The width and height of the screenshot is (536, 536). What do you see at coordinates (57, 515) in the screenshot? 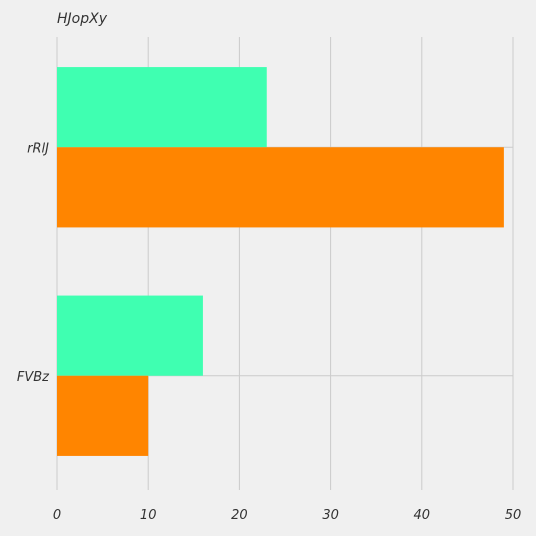
I see `x-tick-label: 0` at bounding box center [57, 515].